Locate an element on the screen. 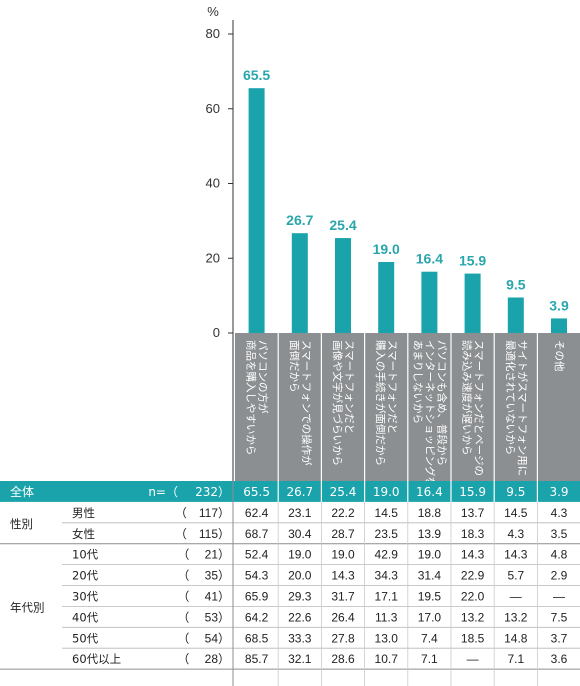 This screenshot has width=580, height=686. y-tick-label-4: 80 is located at coordinates (213, 33).